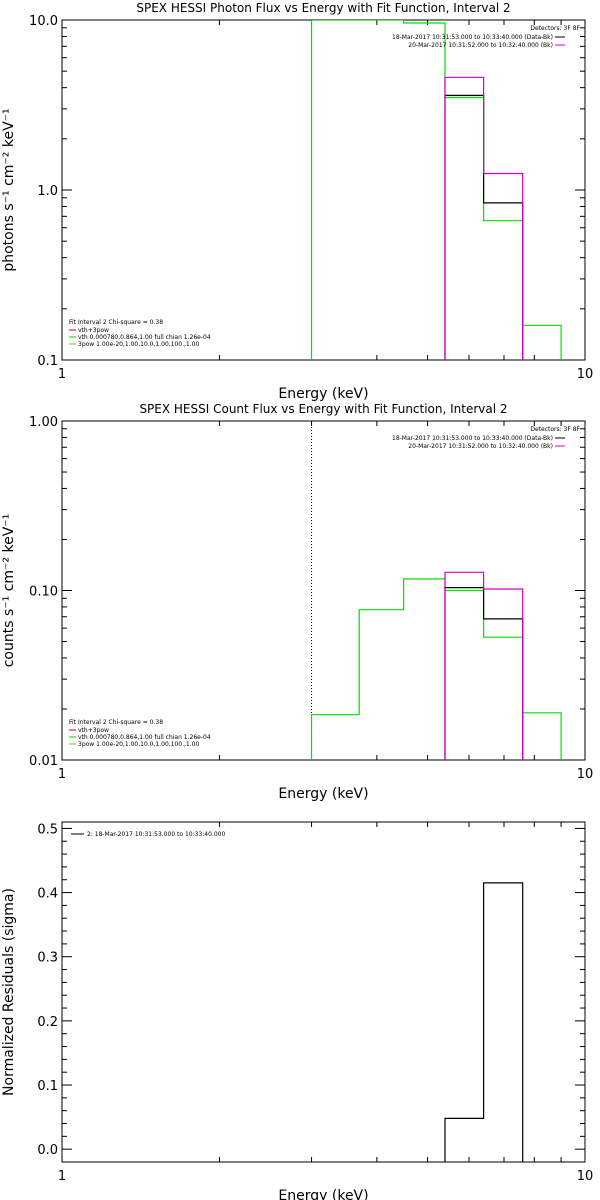  Describe the element at coordinates (43, 592) in the screenshot. I see `y-tick-label: 0.10` at that location.